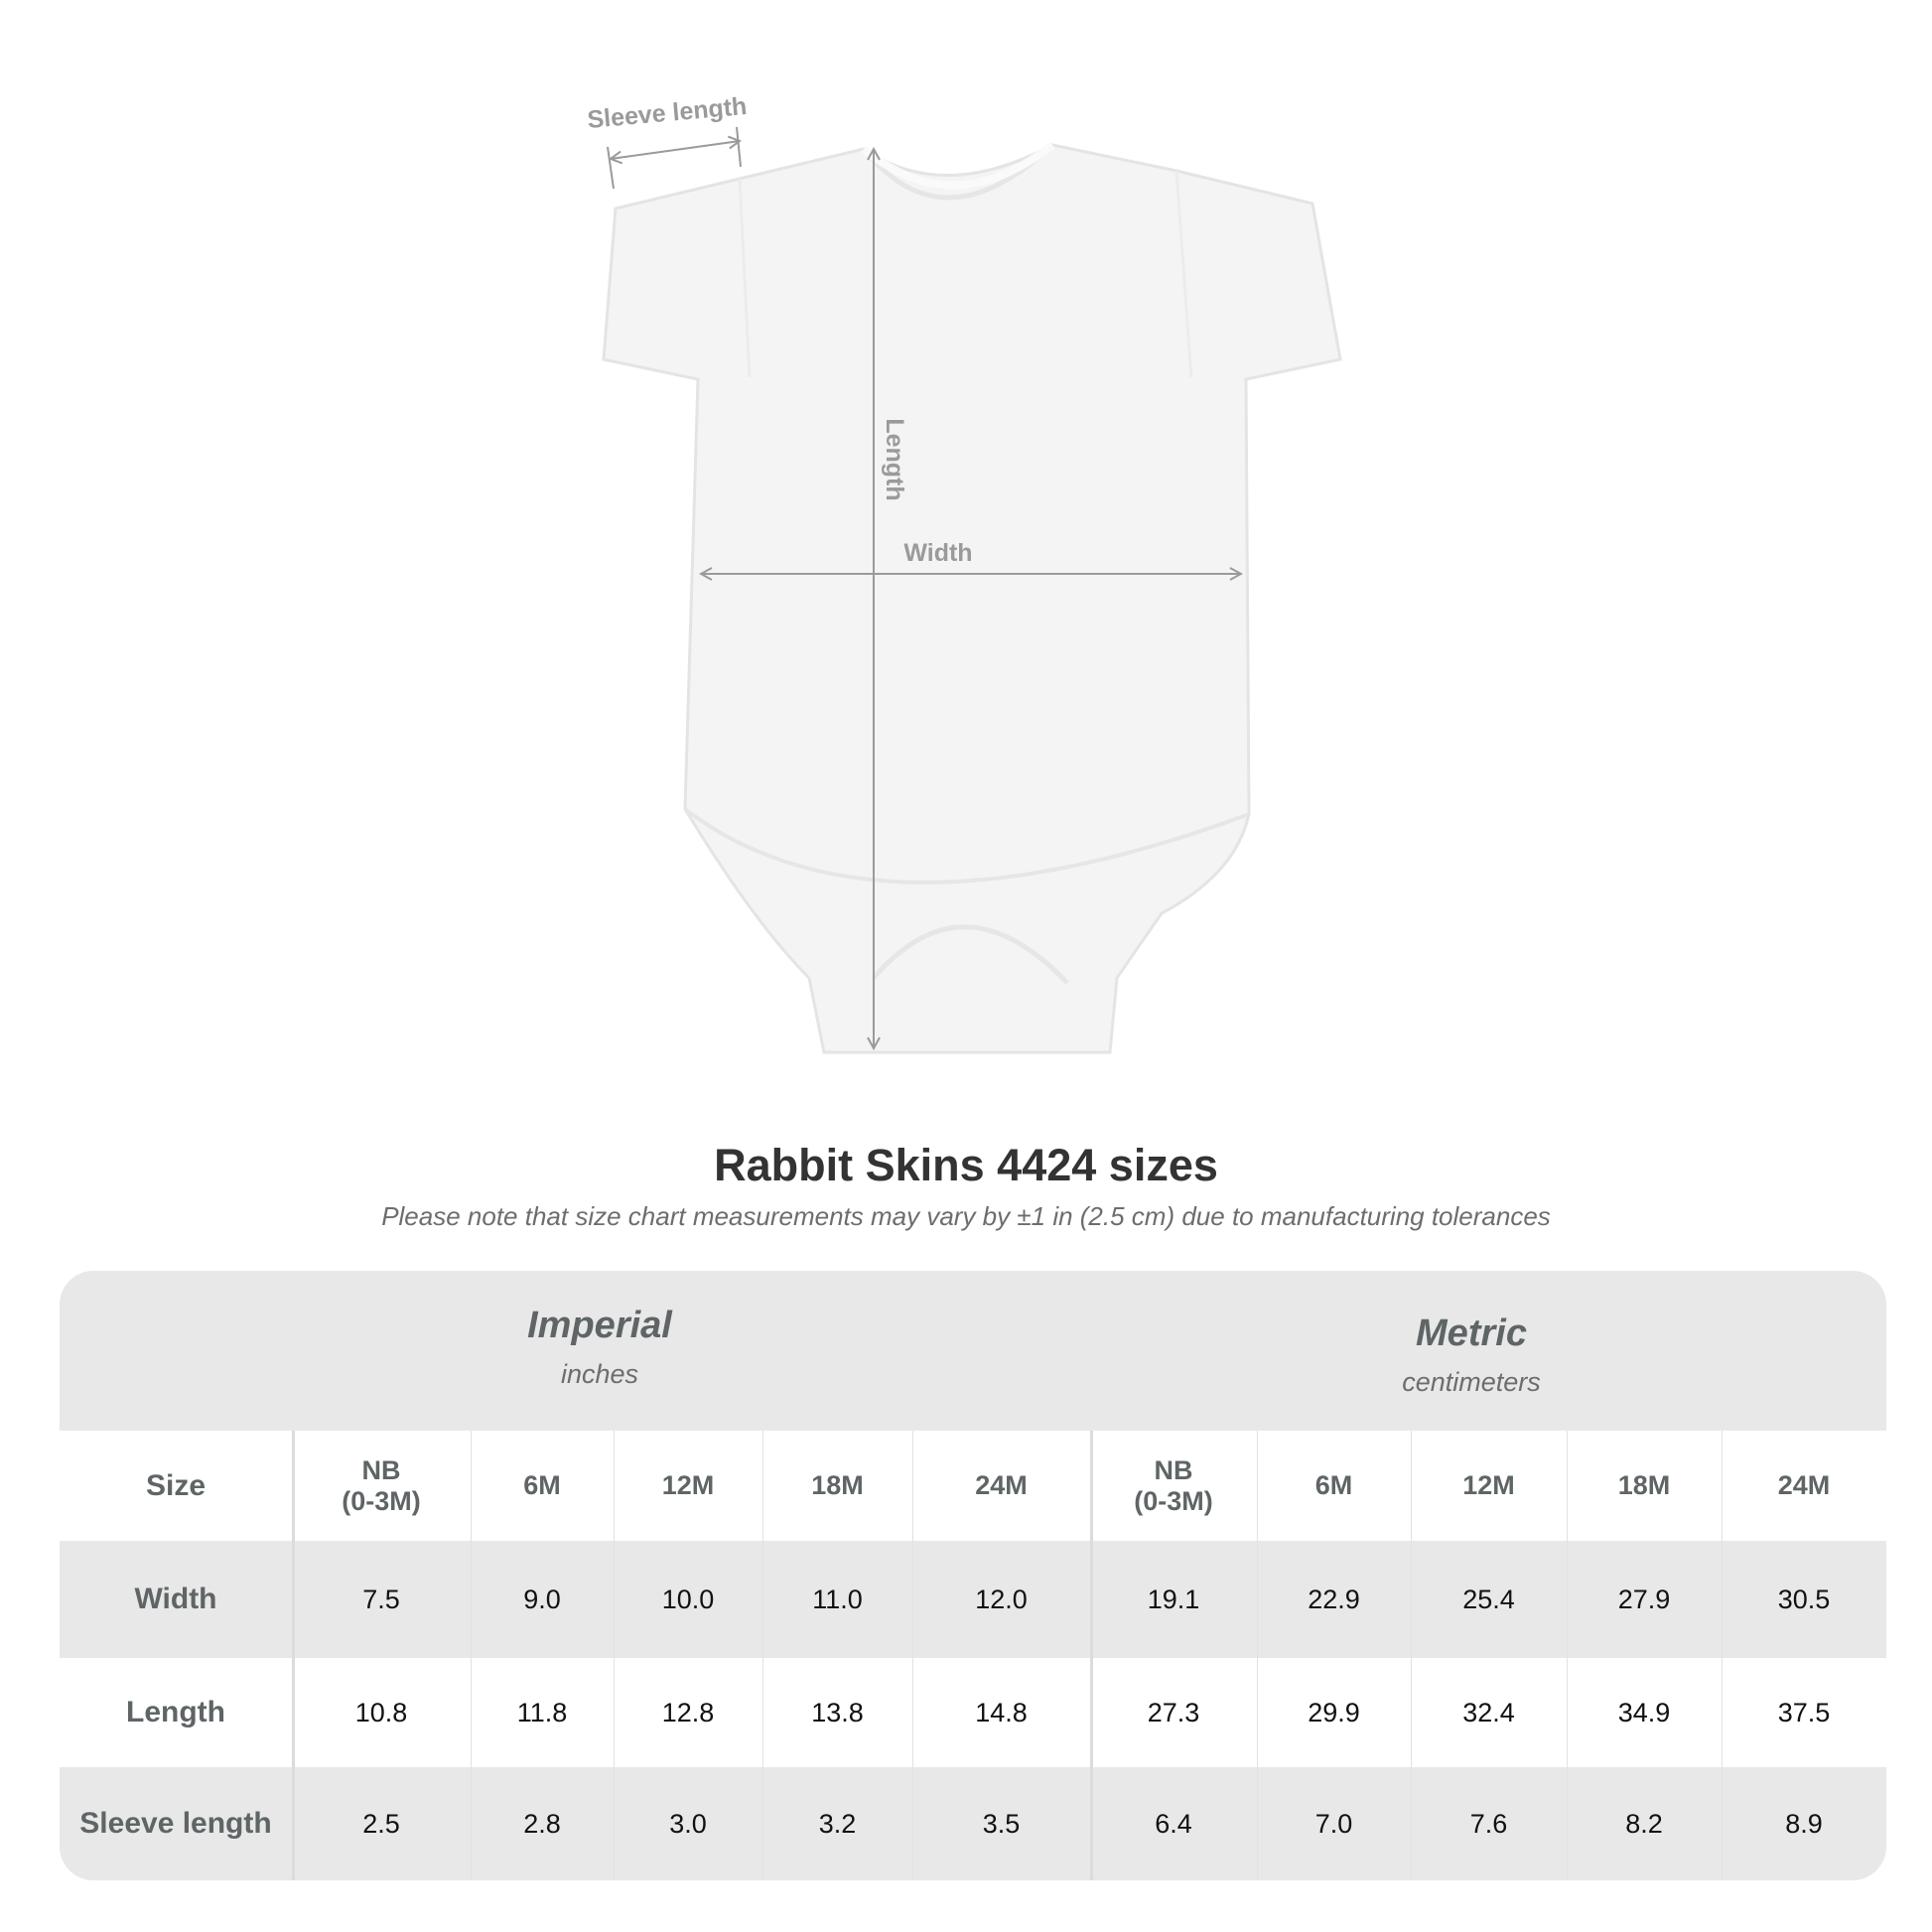 This screenshot has width=1932, height=1932. What do you see at coordinates (599, 1326) in the screenshot?
I see `imperial-title: Imperial` at bounding box center [599, 1326].